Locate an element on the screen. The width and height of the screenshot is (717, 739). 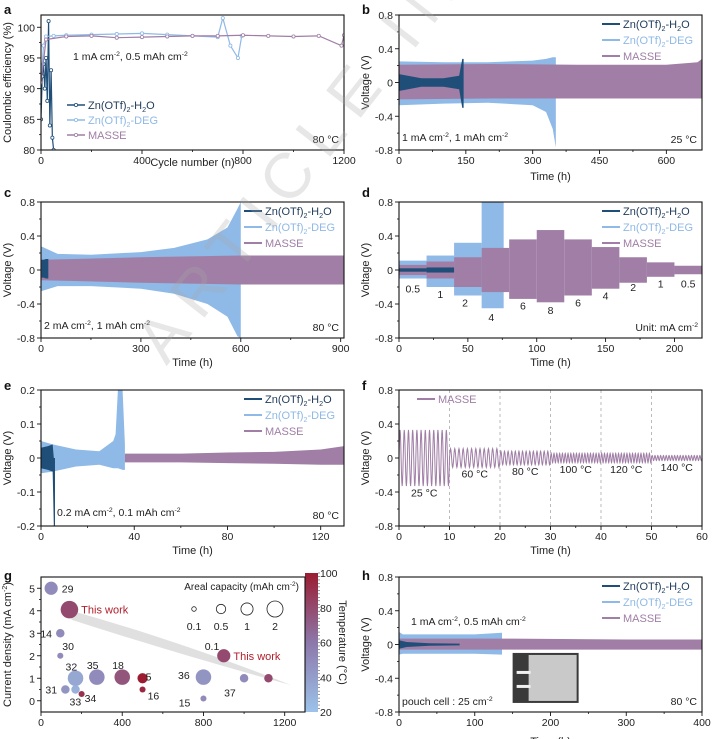
x-tick-label: 400 is located at coordinates (122, 723).